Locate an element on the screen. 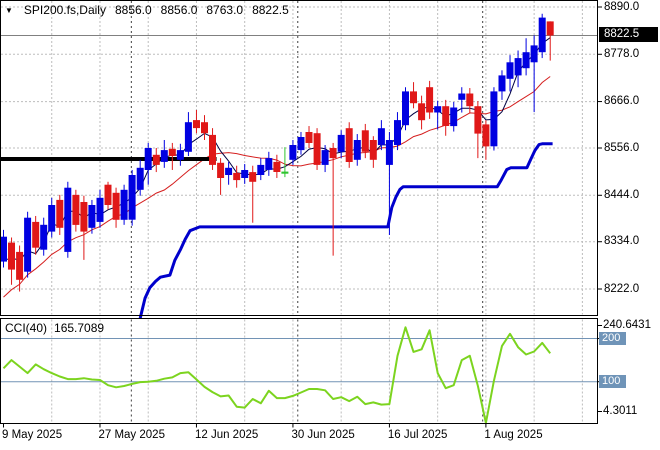  price-axis-label: 8222.0 is located at coordinates (622, 288).